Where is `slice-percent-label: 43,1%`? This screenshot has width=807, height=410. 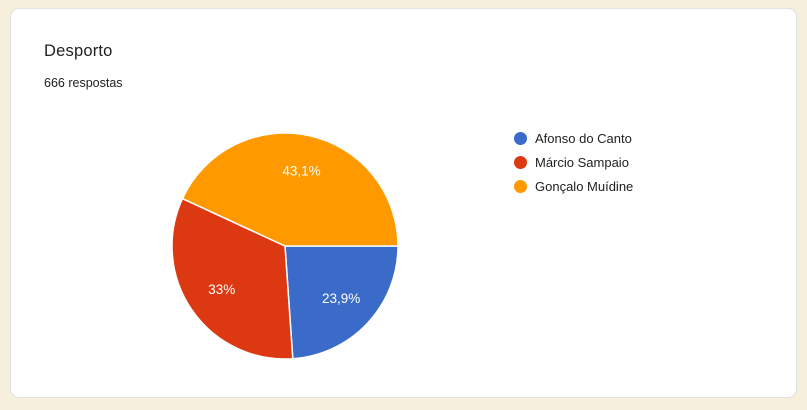 slice-percent-label: 43,1% is located at coordinates (301, 170).